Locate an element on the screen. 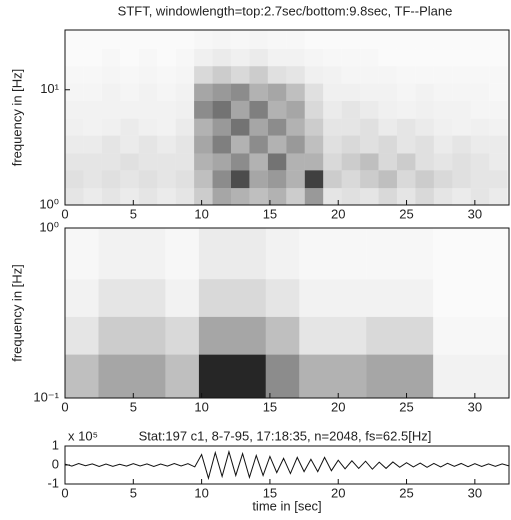 The width and height of the screenshot is (511, 520). y-tick-label: 10⁰ is located at coordinates (49, 203).